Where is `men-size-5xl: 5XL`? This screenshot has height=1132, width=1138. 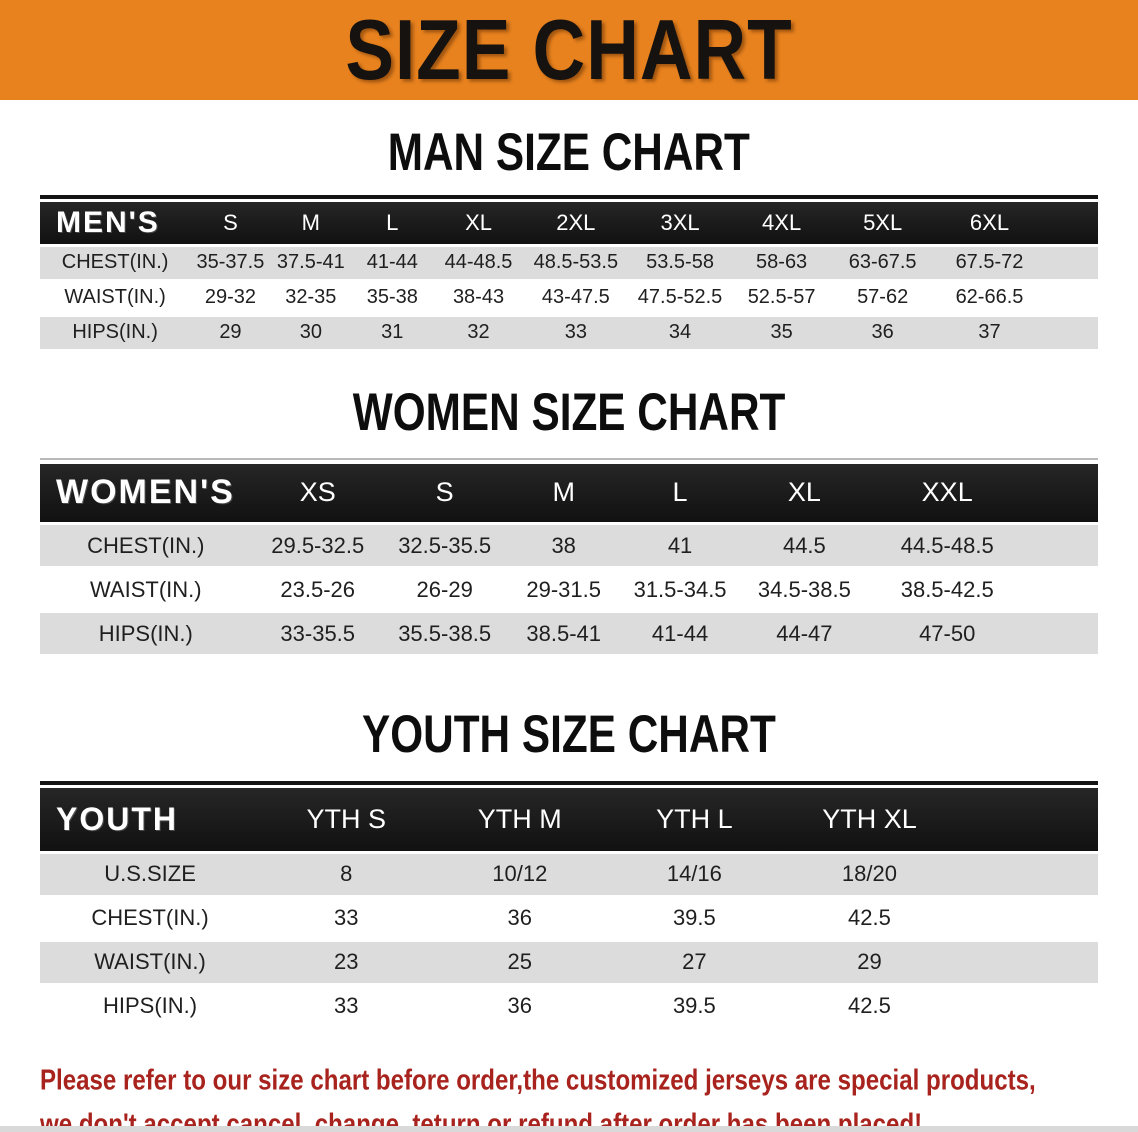
men-size-5xl: 5XL is located at coordinates (882, 224).